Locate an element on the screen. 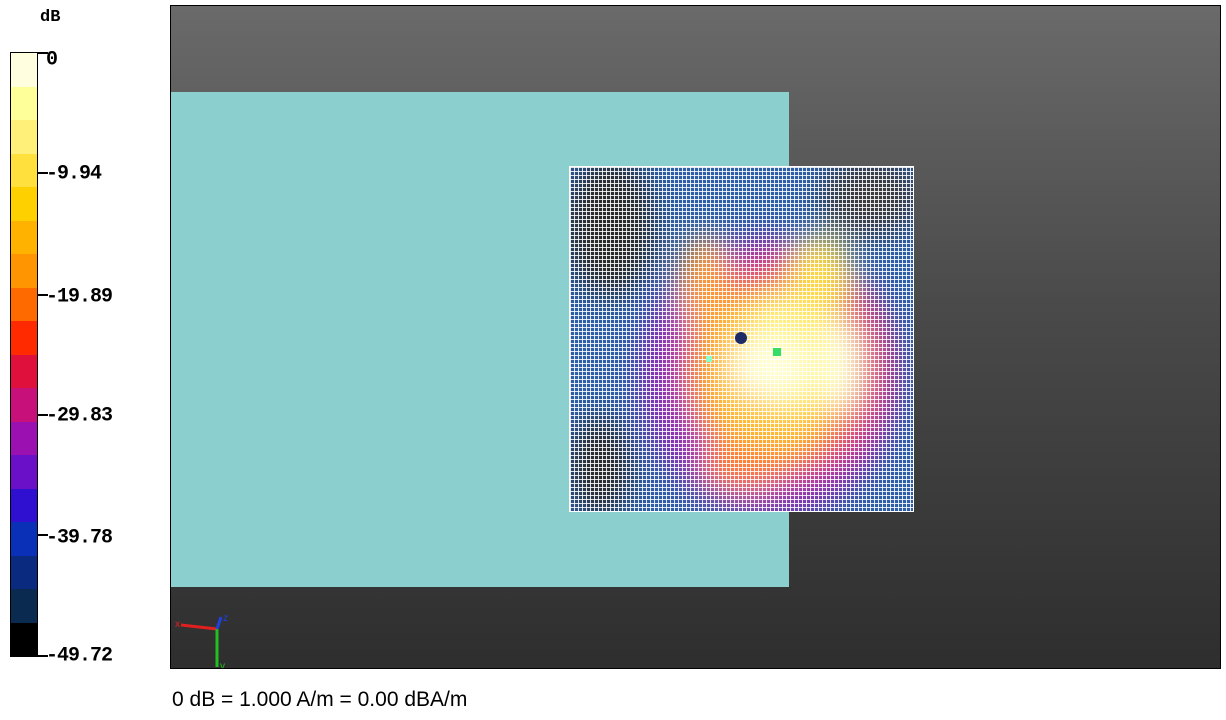  scale-tick-label: 0 is located at coordinates (52, 60).